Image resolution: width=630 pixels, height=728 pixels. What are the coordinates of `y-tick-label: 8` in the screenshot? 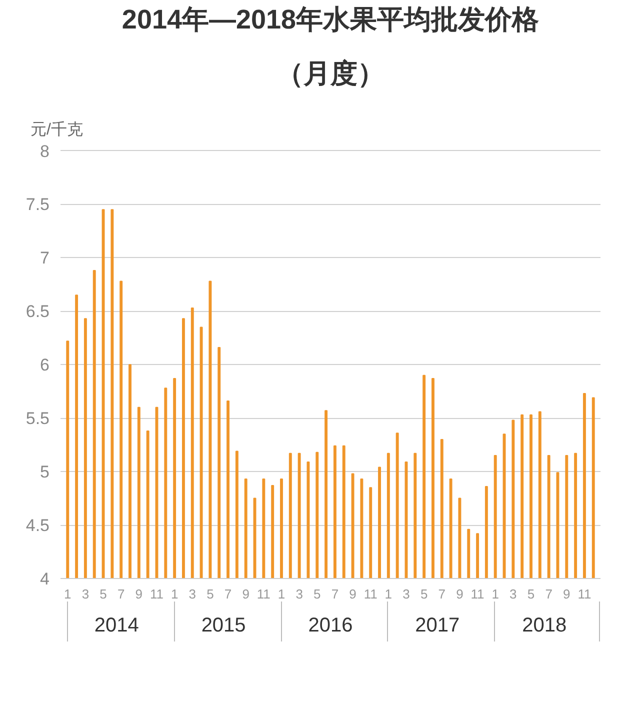 It's located at (45, 151).